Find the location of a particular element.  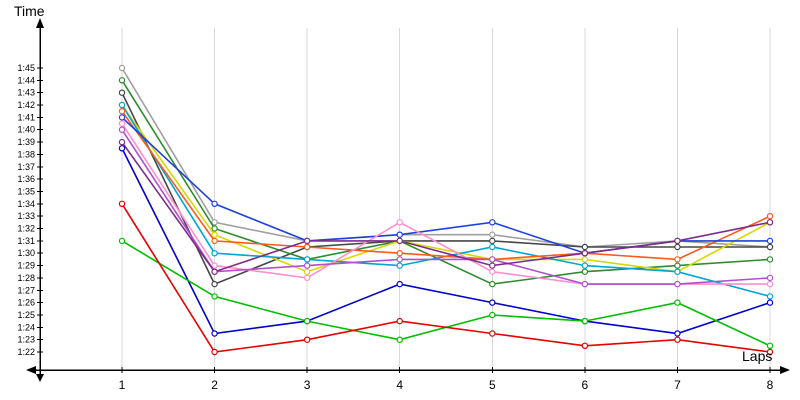

x-tick-label: 6 is located at coordinates (585, 385).